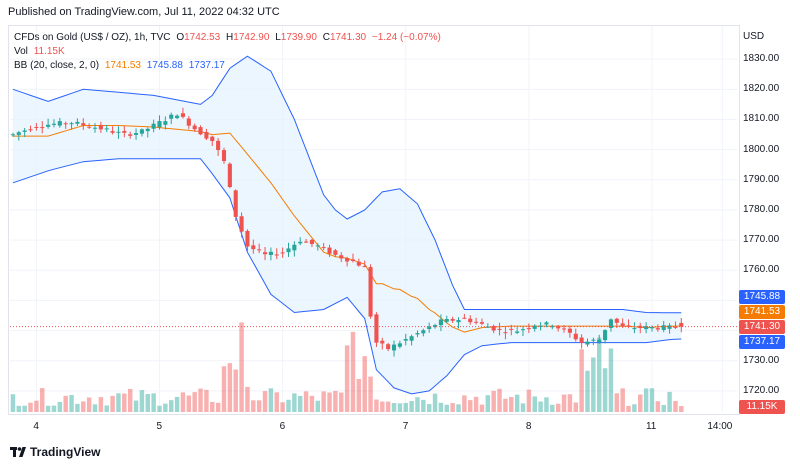  Describe the element at coordinates (41, 52) in the screenshot. I see `legend-row-volume: Vol 11.15K` at that location.